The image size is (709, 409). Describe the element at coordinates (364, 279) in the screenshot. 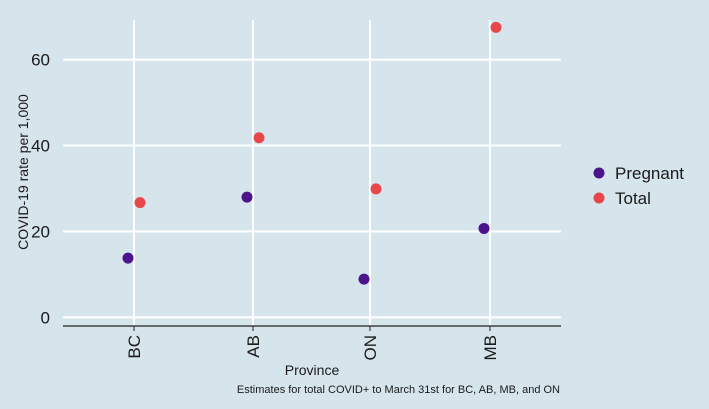

I see `point-pregnant-on` at that location.